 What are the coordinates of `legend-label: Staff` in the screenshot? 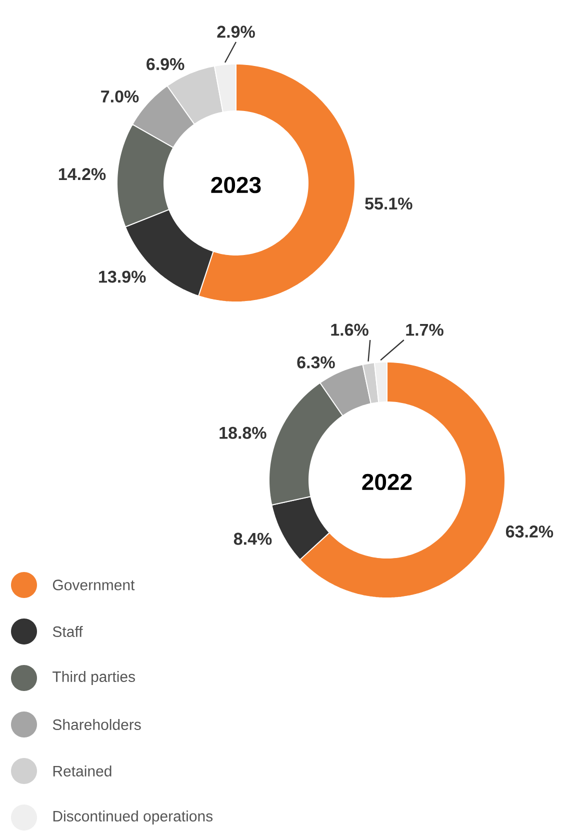 It's located at (67, 631).